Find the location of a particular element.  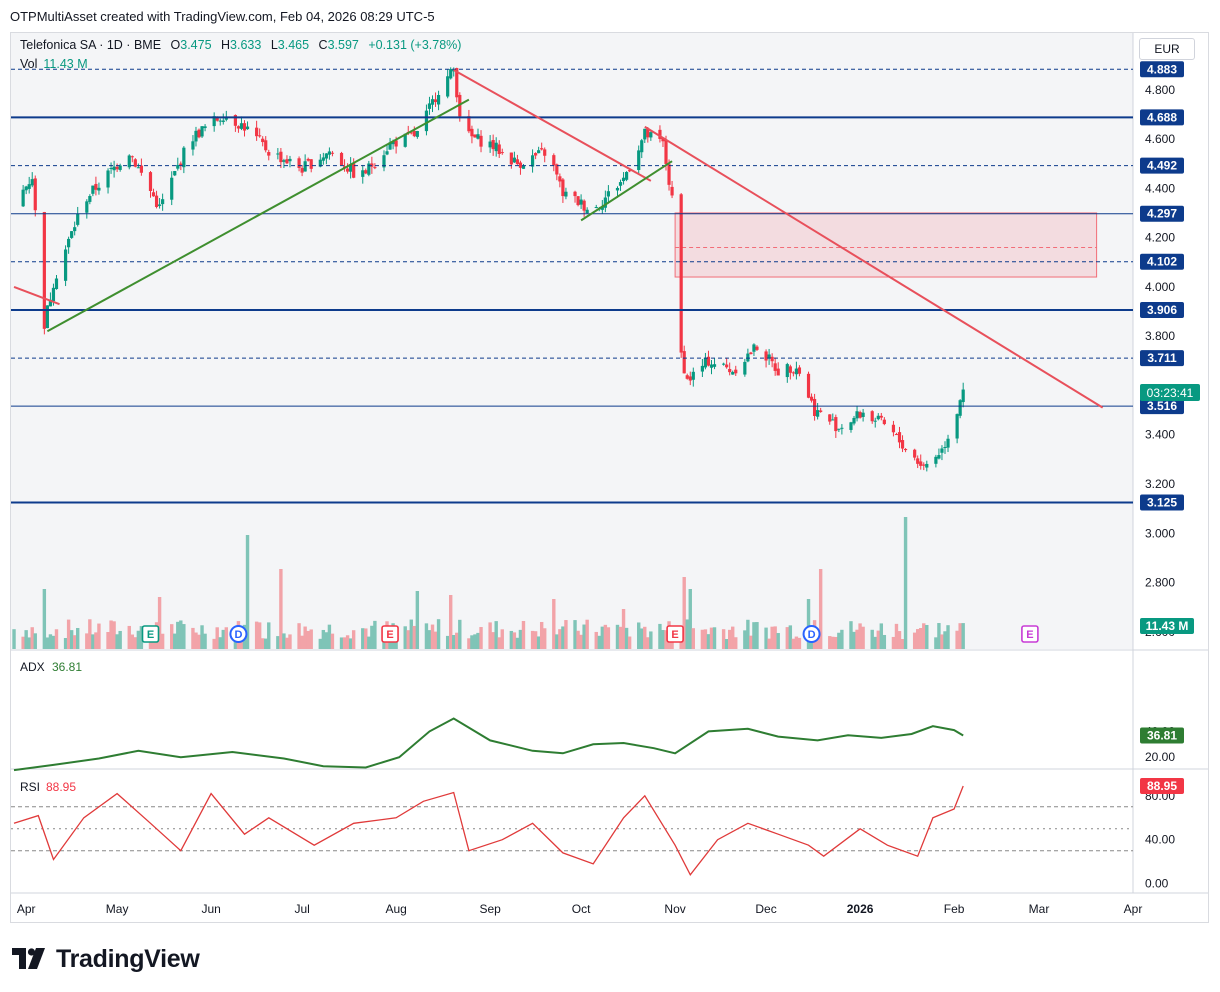

price-level-tag is located at coordinates (1162, 358).